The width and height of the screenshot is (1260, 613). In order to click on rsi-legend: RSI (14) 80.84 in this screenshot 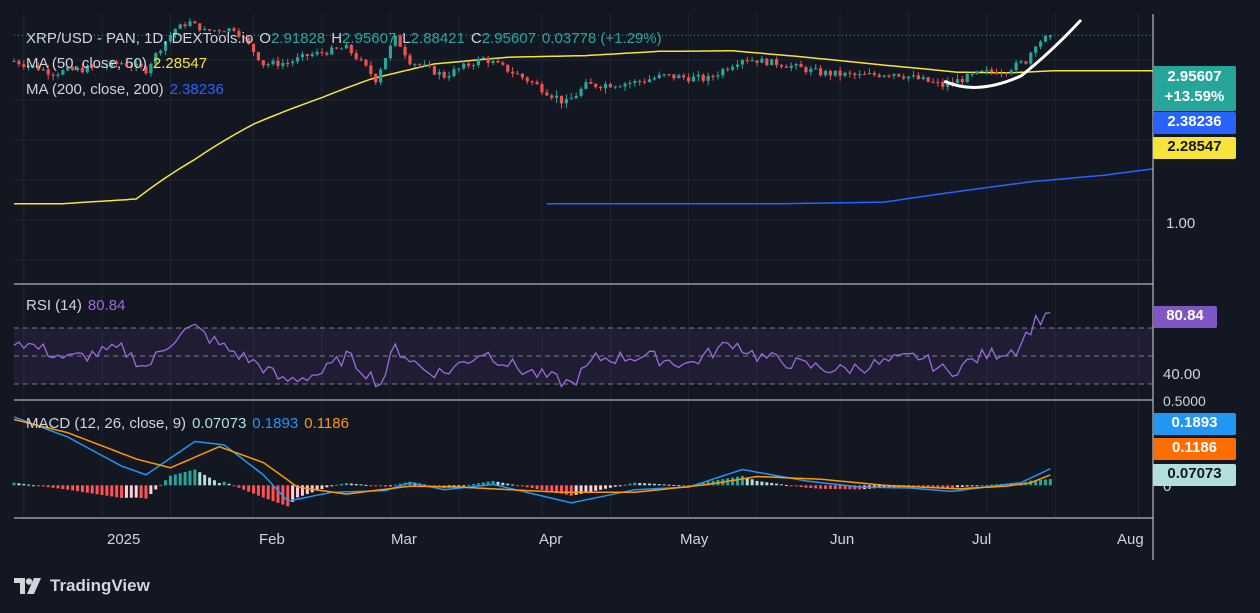, I will do `click(78, 305)`.